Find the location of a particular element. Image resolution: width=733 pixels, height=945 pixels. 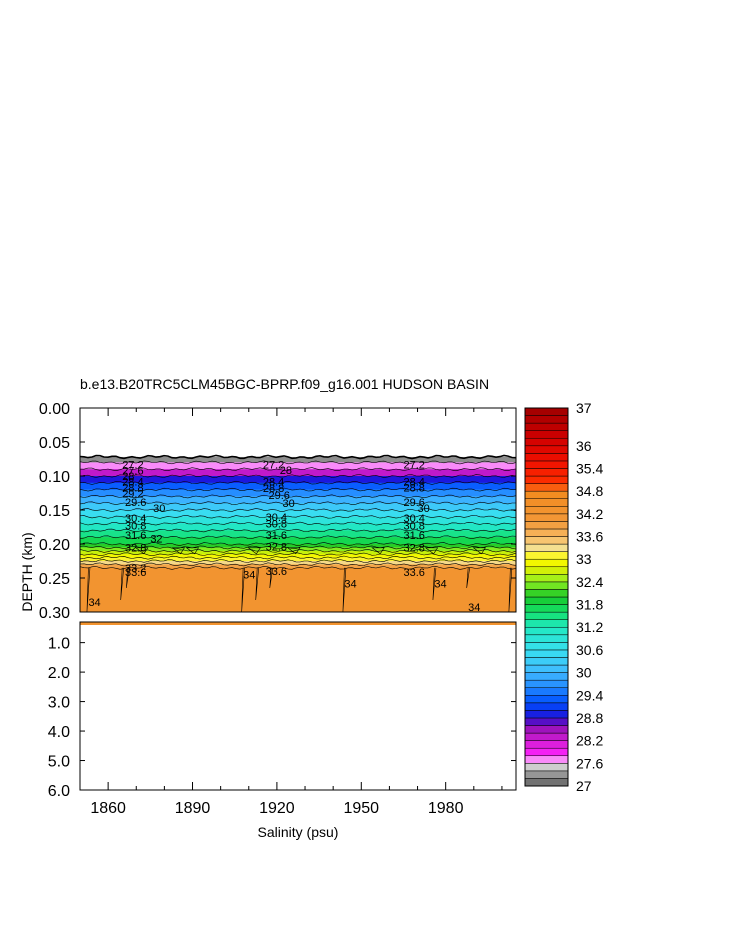

colorbar is located at coordinates (546, 597).